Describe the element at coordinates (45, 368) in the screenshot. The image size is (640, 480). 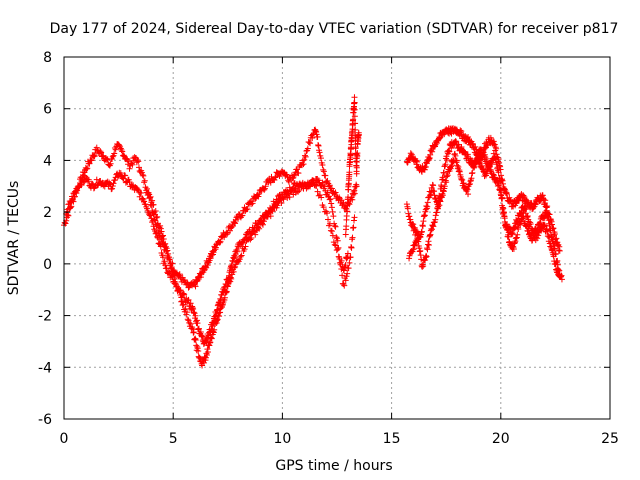
I see `y-tick-label: -4` at that location.